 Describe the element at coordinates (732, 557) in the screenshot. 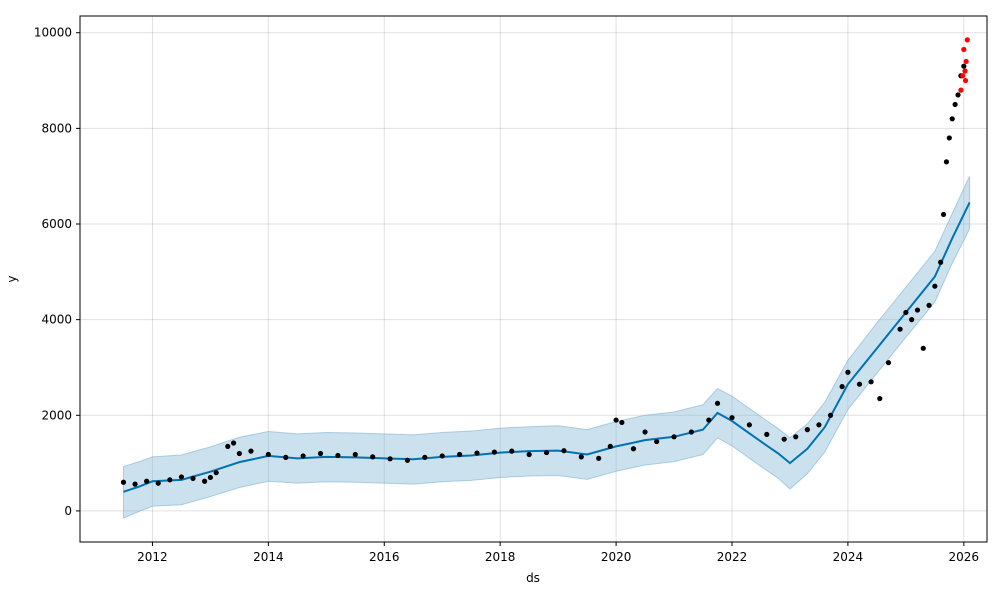

I see `x-tick-label: 2022` at that location.